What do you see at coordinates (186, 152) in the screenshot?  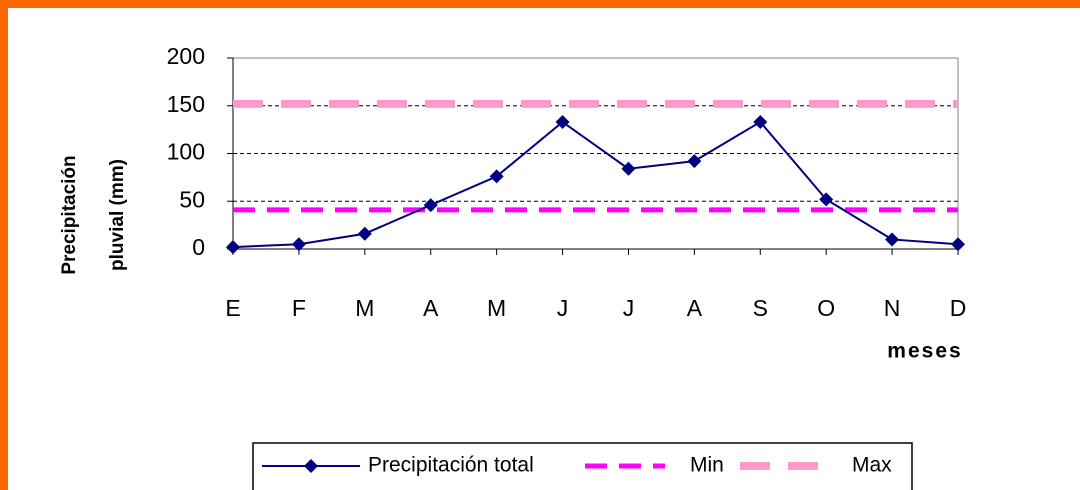 I see `y-tick-label: 100` at bounding box center [186, 152].